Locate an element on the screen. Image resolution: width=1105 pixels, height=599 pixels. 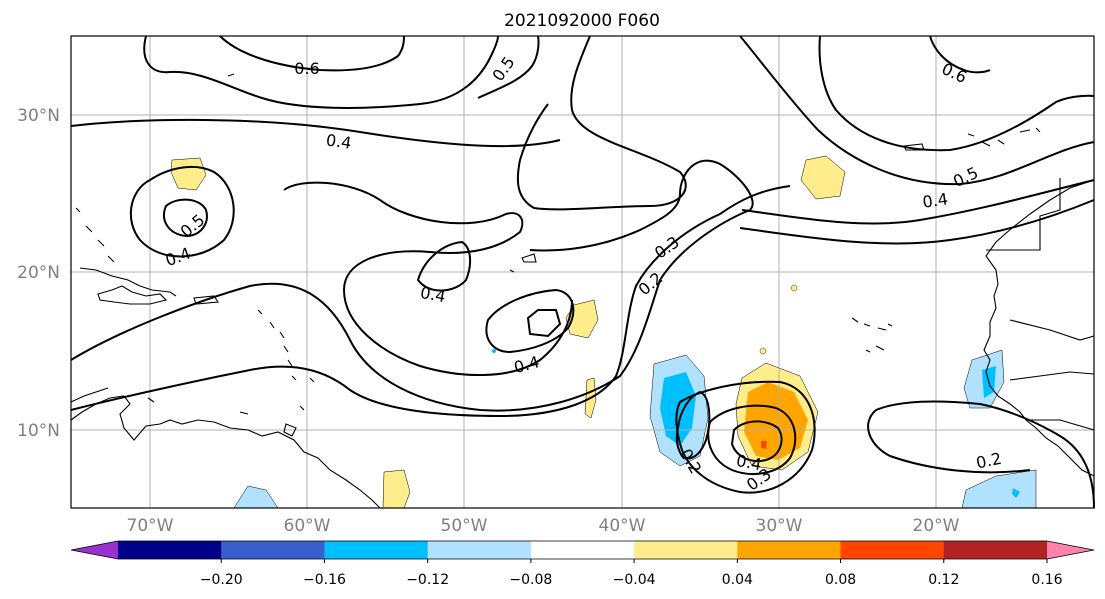
contour-anomaly-west is located at coordinates (693, 425).